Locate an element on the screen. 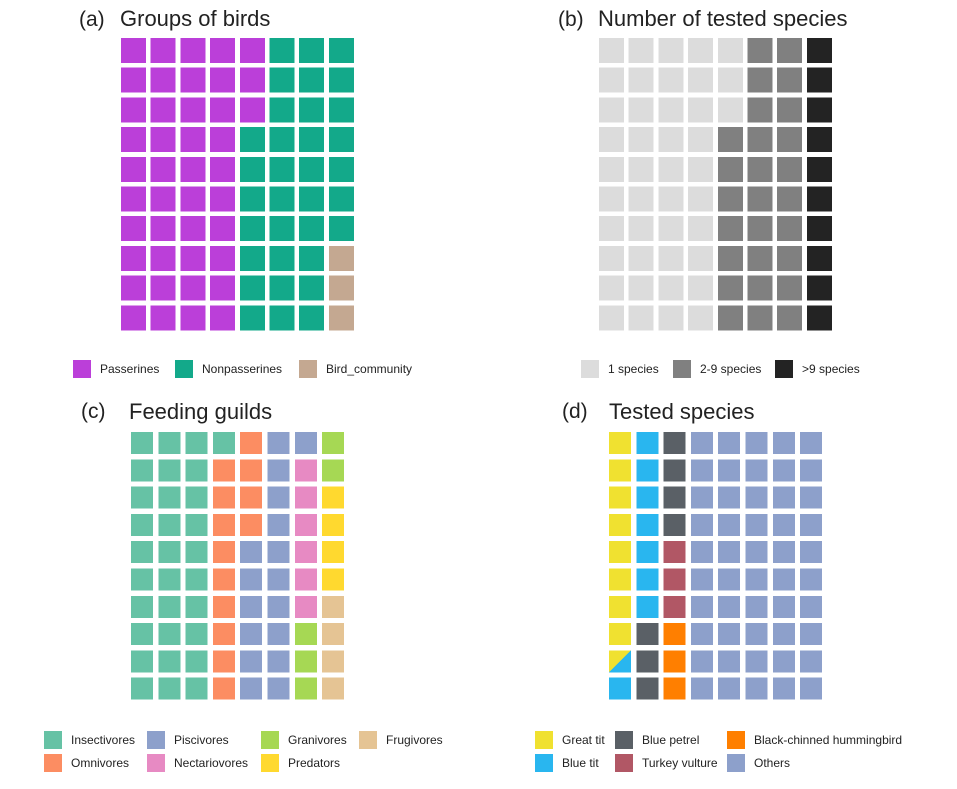  legend-item-great-tit: Great tit is located at coordinates (570, 740).